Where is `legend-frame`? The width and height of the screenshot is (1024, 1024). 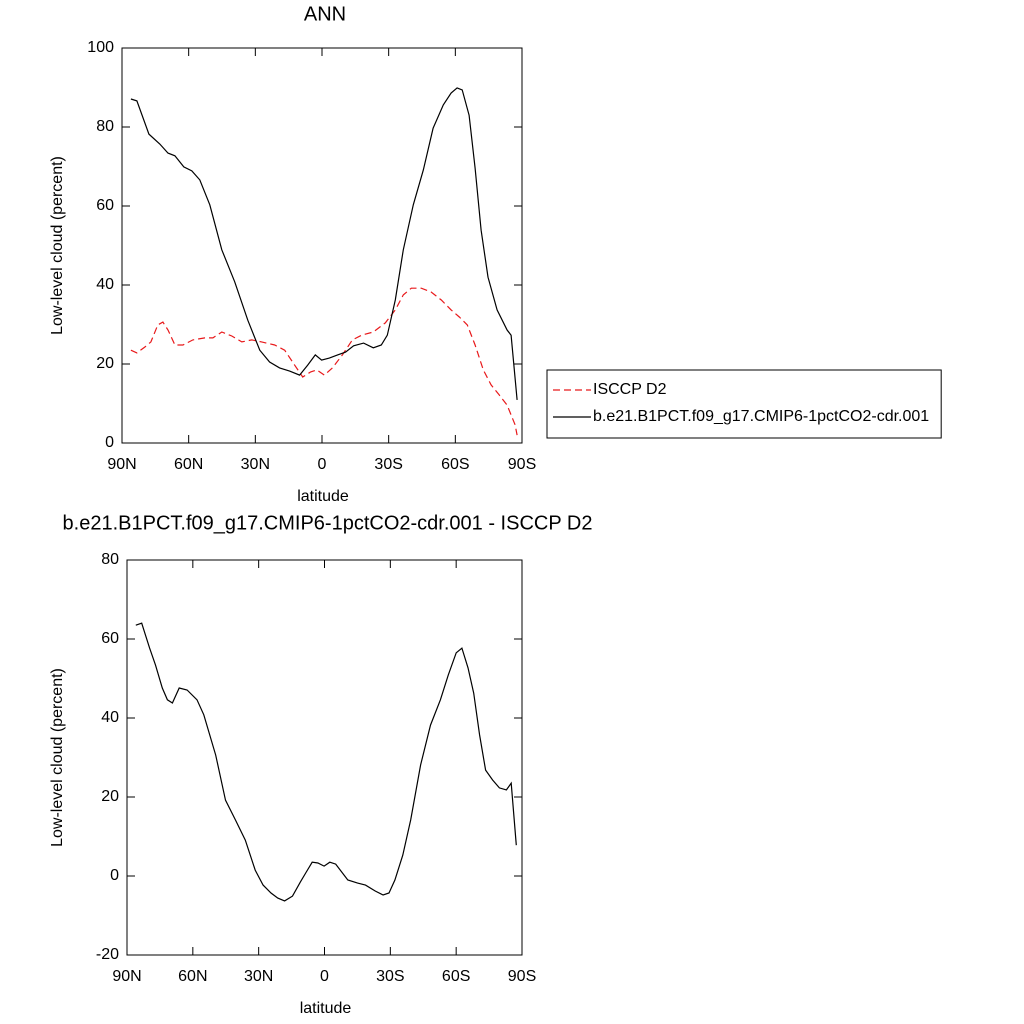
legend-frame is located at coordinates (744, 404).